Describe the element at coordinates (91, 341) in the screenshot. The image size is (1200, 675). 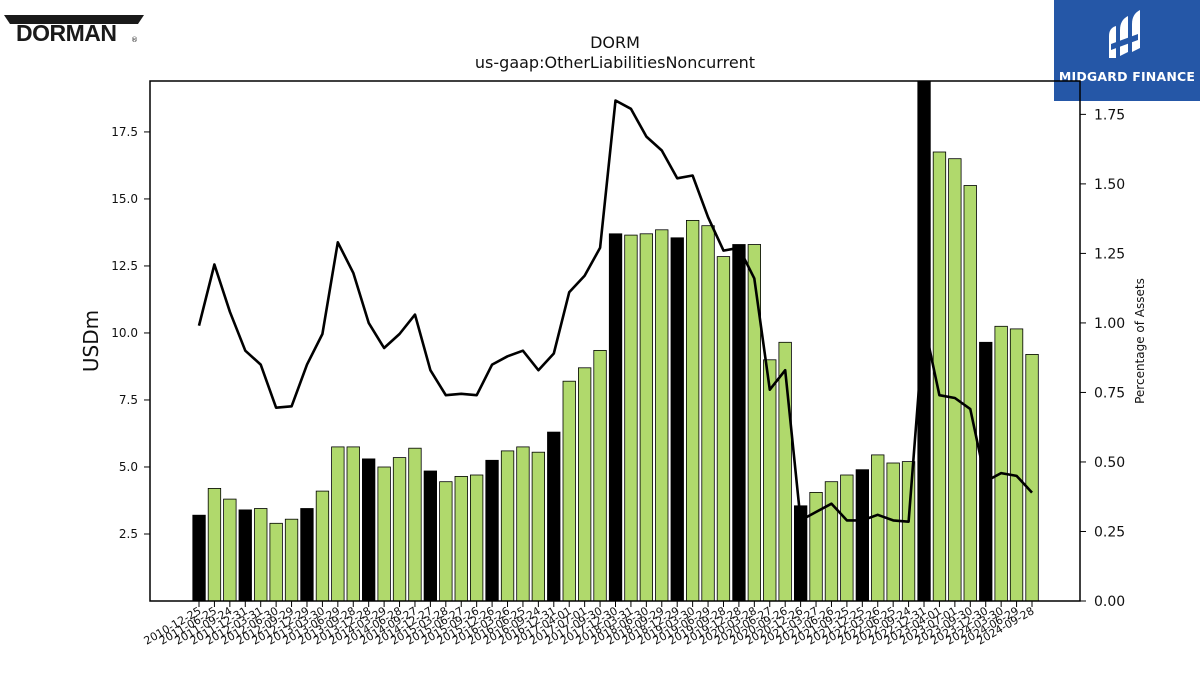
I see `y-axis-label: USDm` at that location.